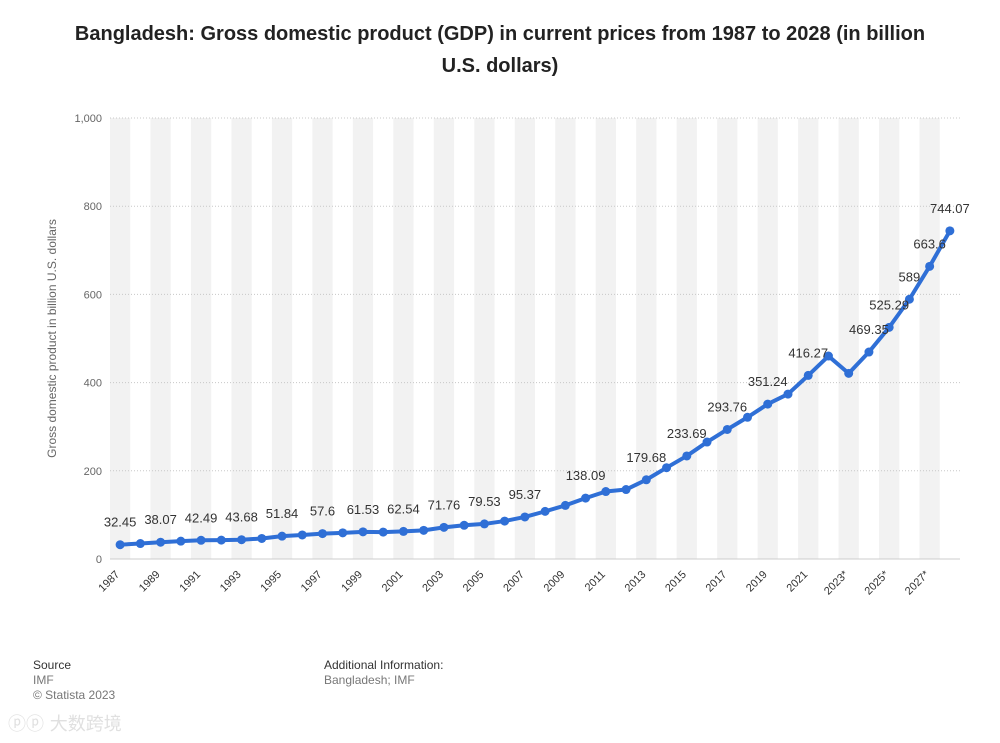 This screenshot has width=1000, height=743. I want to click on y-tick-label: 0, so click(99, 560).